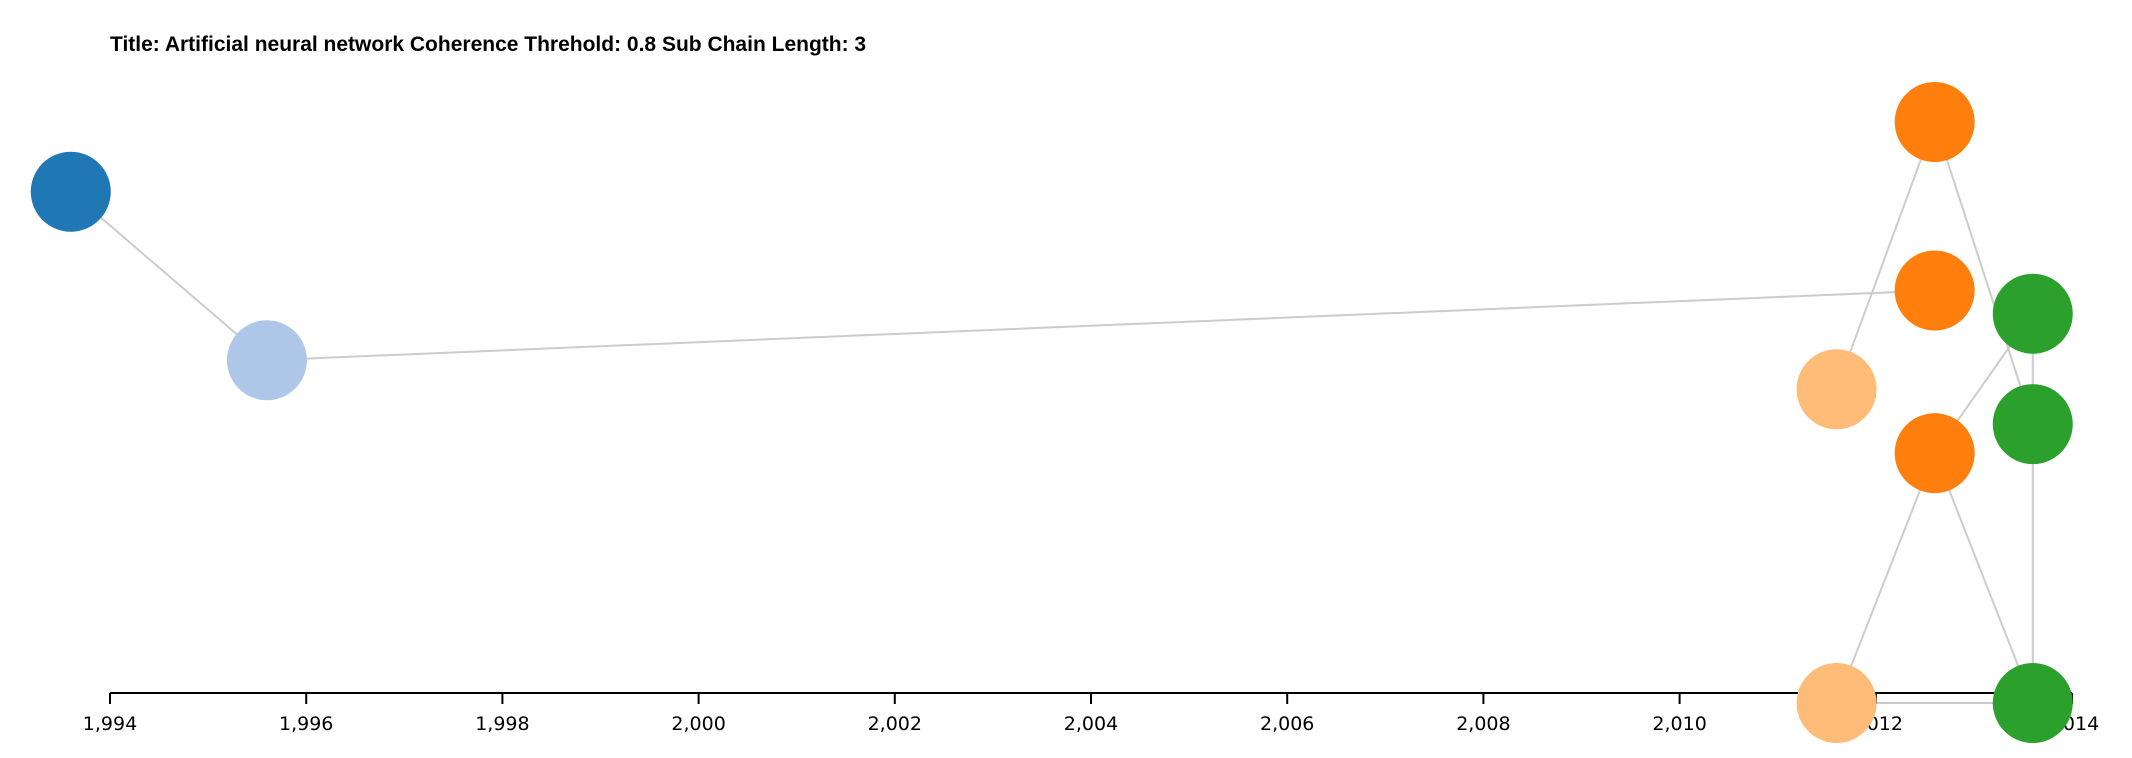 This screenshot has width=2132, height=758. I want to click on link-n1-n2, so click(169, 275).